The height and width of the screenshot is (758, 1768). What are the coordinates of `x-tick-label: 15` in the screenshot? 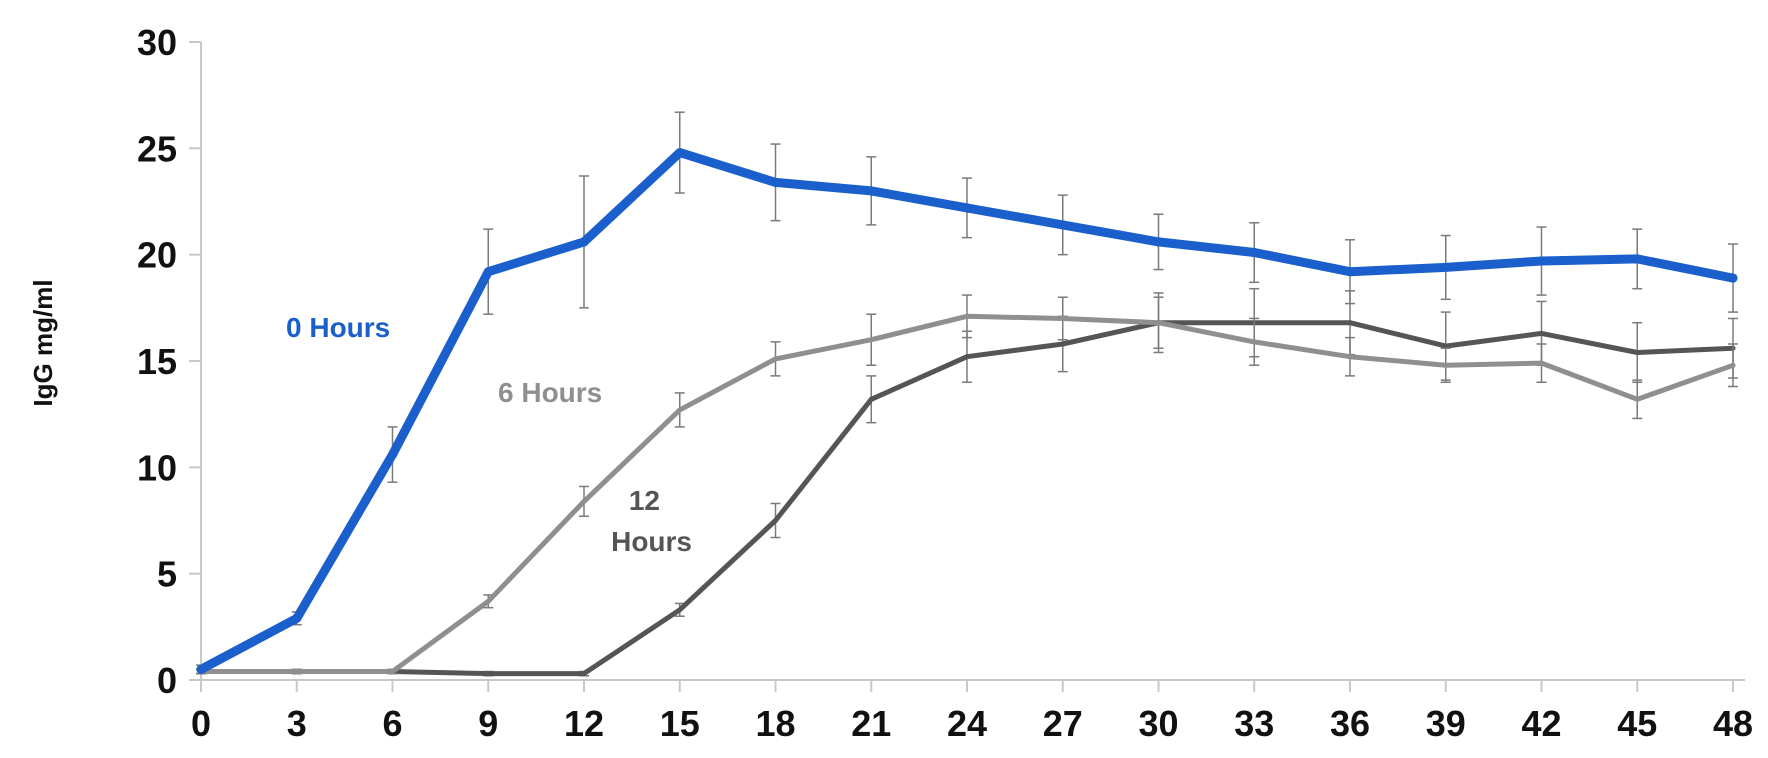 It's located at (680, 723).